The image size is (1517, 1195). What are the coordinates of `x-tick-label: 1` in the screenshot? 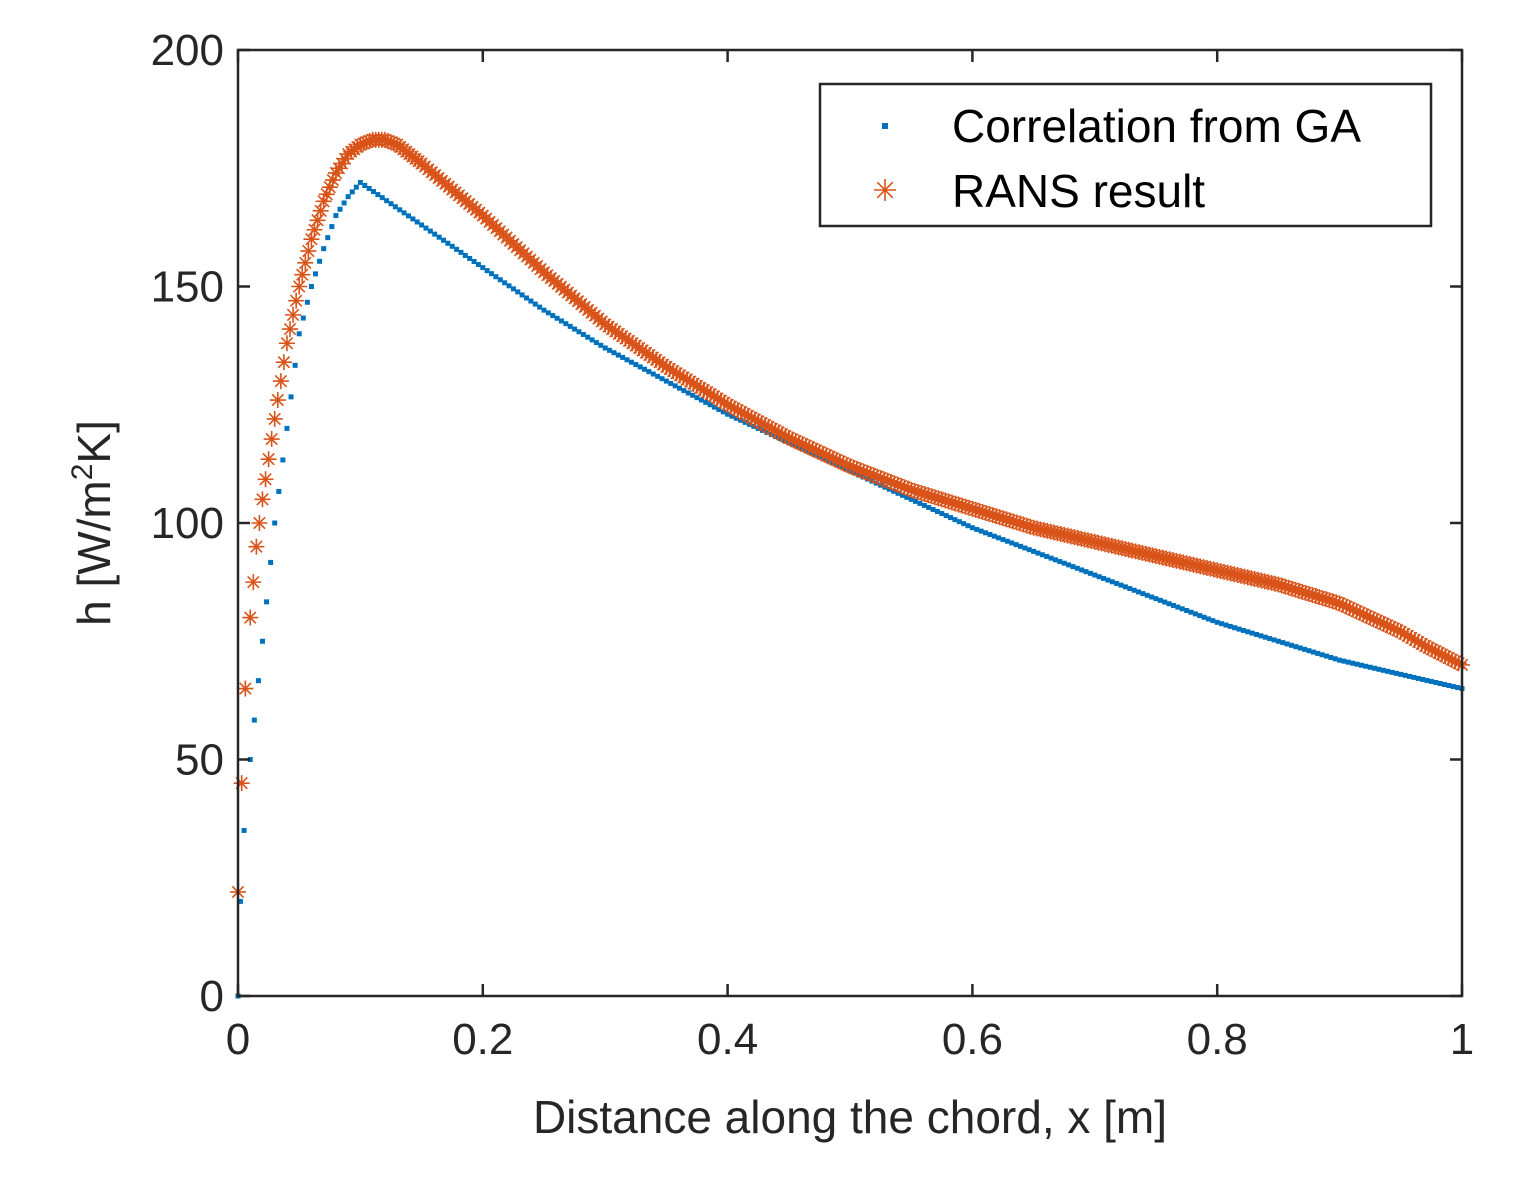 It's located at (1462, 1039).